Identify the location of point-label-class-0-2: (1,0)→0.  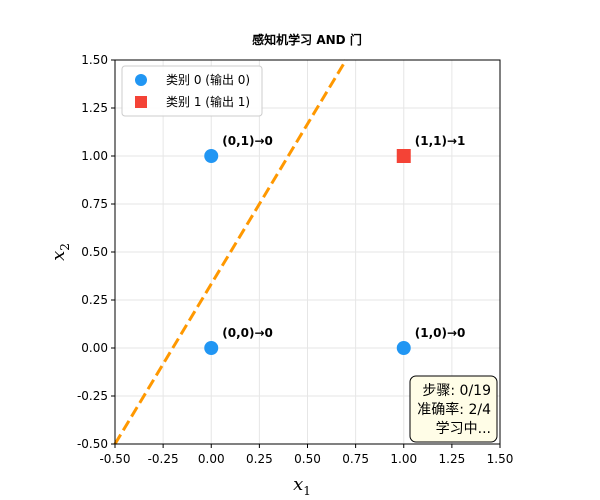
(440, 333).